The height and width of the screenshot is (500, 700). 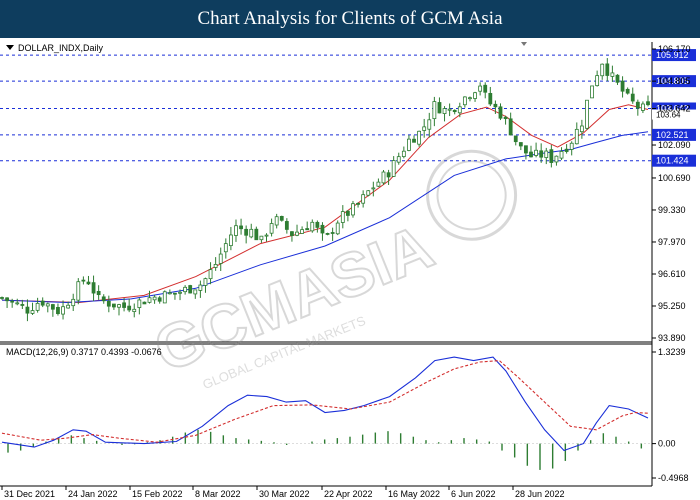 What do you see at coordinates (93, 494) in the screenshot?
I see `time-axis-label: 24 Jan 2022` at bounding box center [93, 494].